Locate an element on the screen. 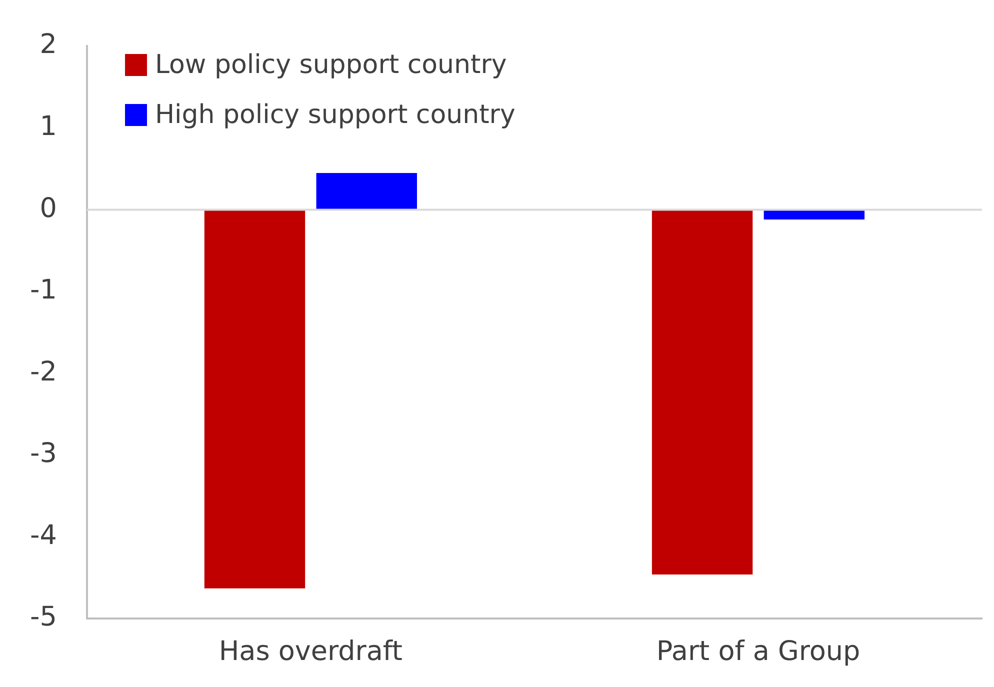 The image size is (994, 687). y-tick-label: -4 is located at coordinates (43, 535).